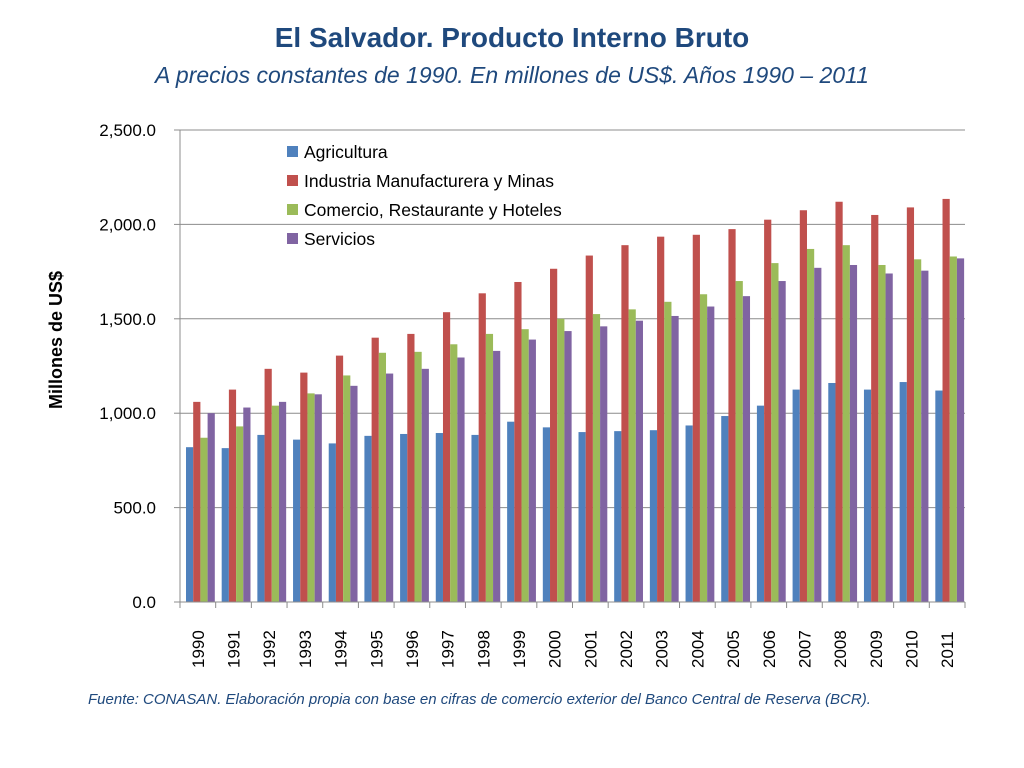 This screenshot has width=1024, height=768. I want to click on x-tick-label: 2001, so click(590, 649).